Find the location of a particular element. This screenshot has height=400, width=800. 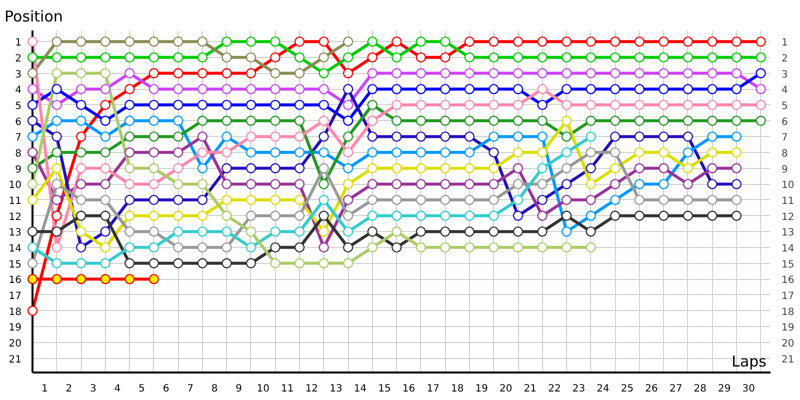

y-tick-label: 17 is located at coordinates (15, 296).